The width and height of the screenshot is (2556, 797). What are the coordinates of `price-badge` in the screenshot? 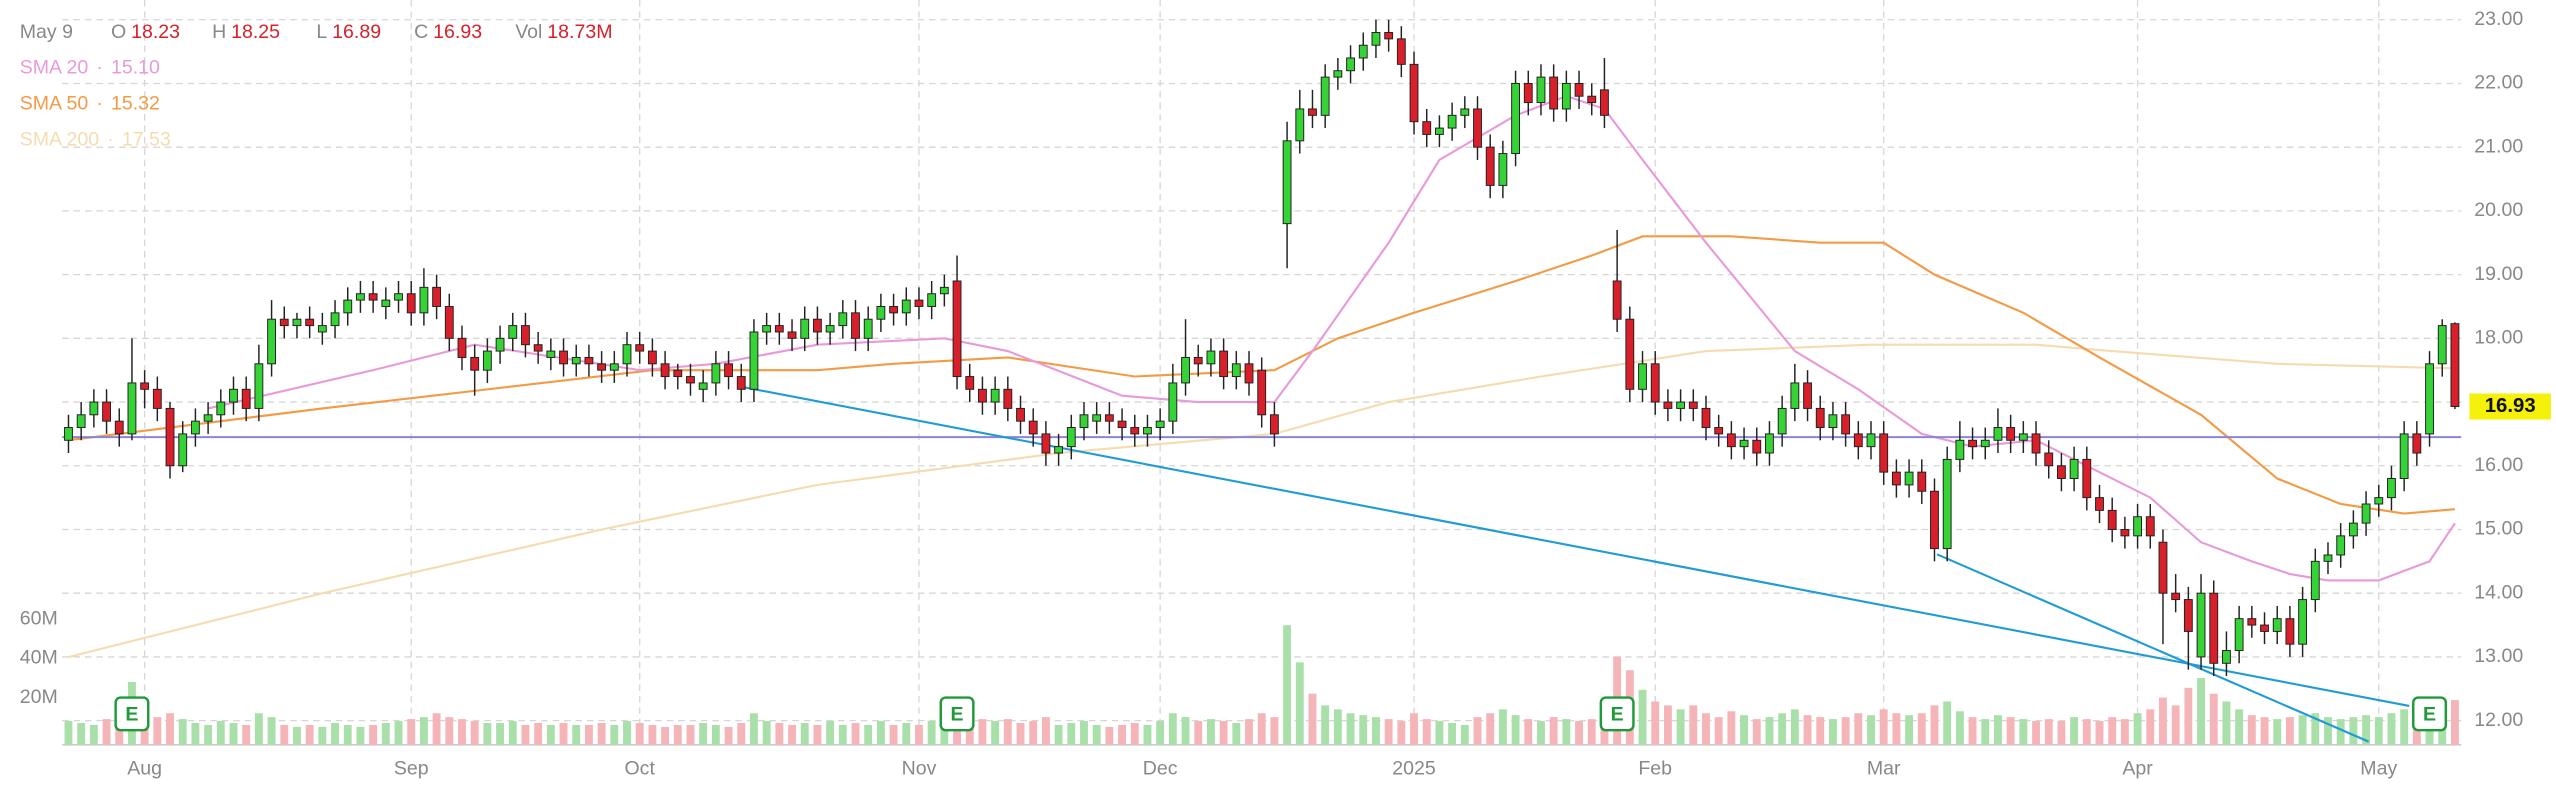 It's located at (2510, 406).